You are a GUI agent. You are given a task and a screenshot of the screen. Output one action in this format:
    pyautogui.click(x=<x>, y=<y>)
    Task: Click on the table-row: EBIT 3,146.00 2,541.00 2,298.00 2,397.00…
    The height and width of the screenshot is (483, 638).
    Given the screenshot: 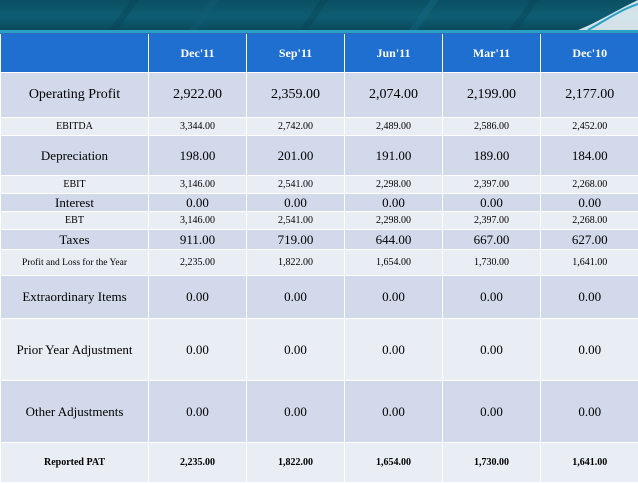 What is the action you would take?
    pyautogui.click(x=319, y=185)
    